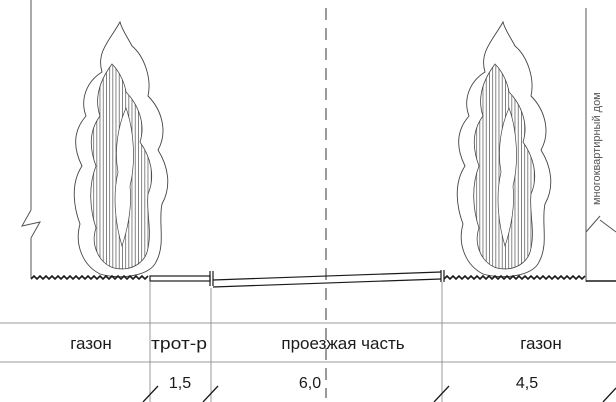 Image resolution: width=616 pixels, height=402 pixels. What do you see at coordinates (179, 343) in the screenshot?
I see `zone-label-sidewalk: трот-р` at bounding box center [179, 343].